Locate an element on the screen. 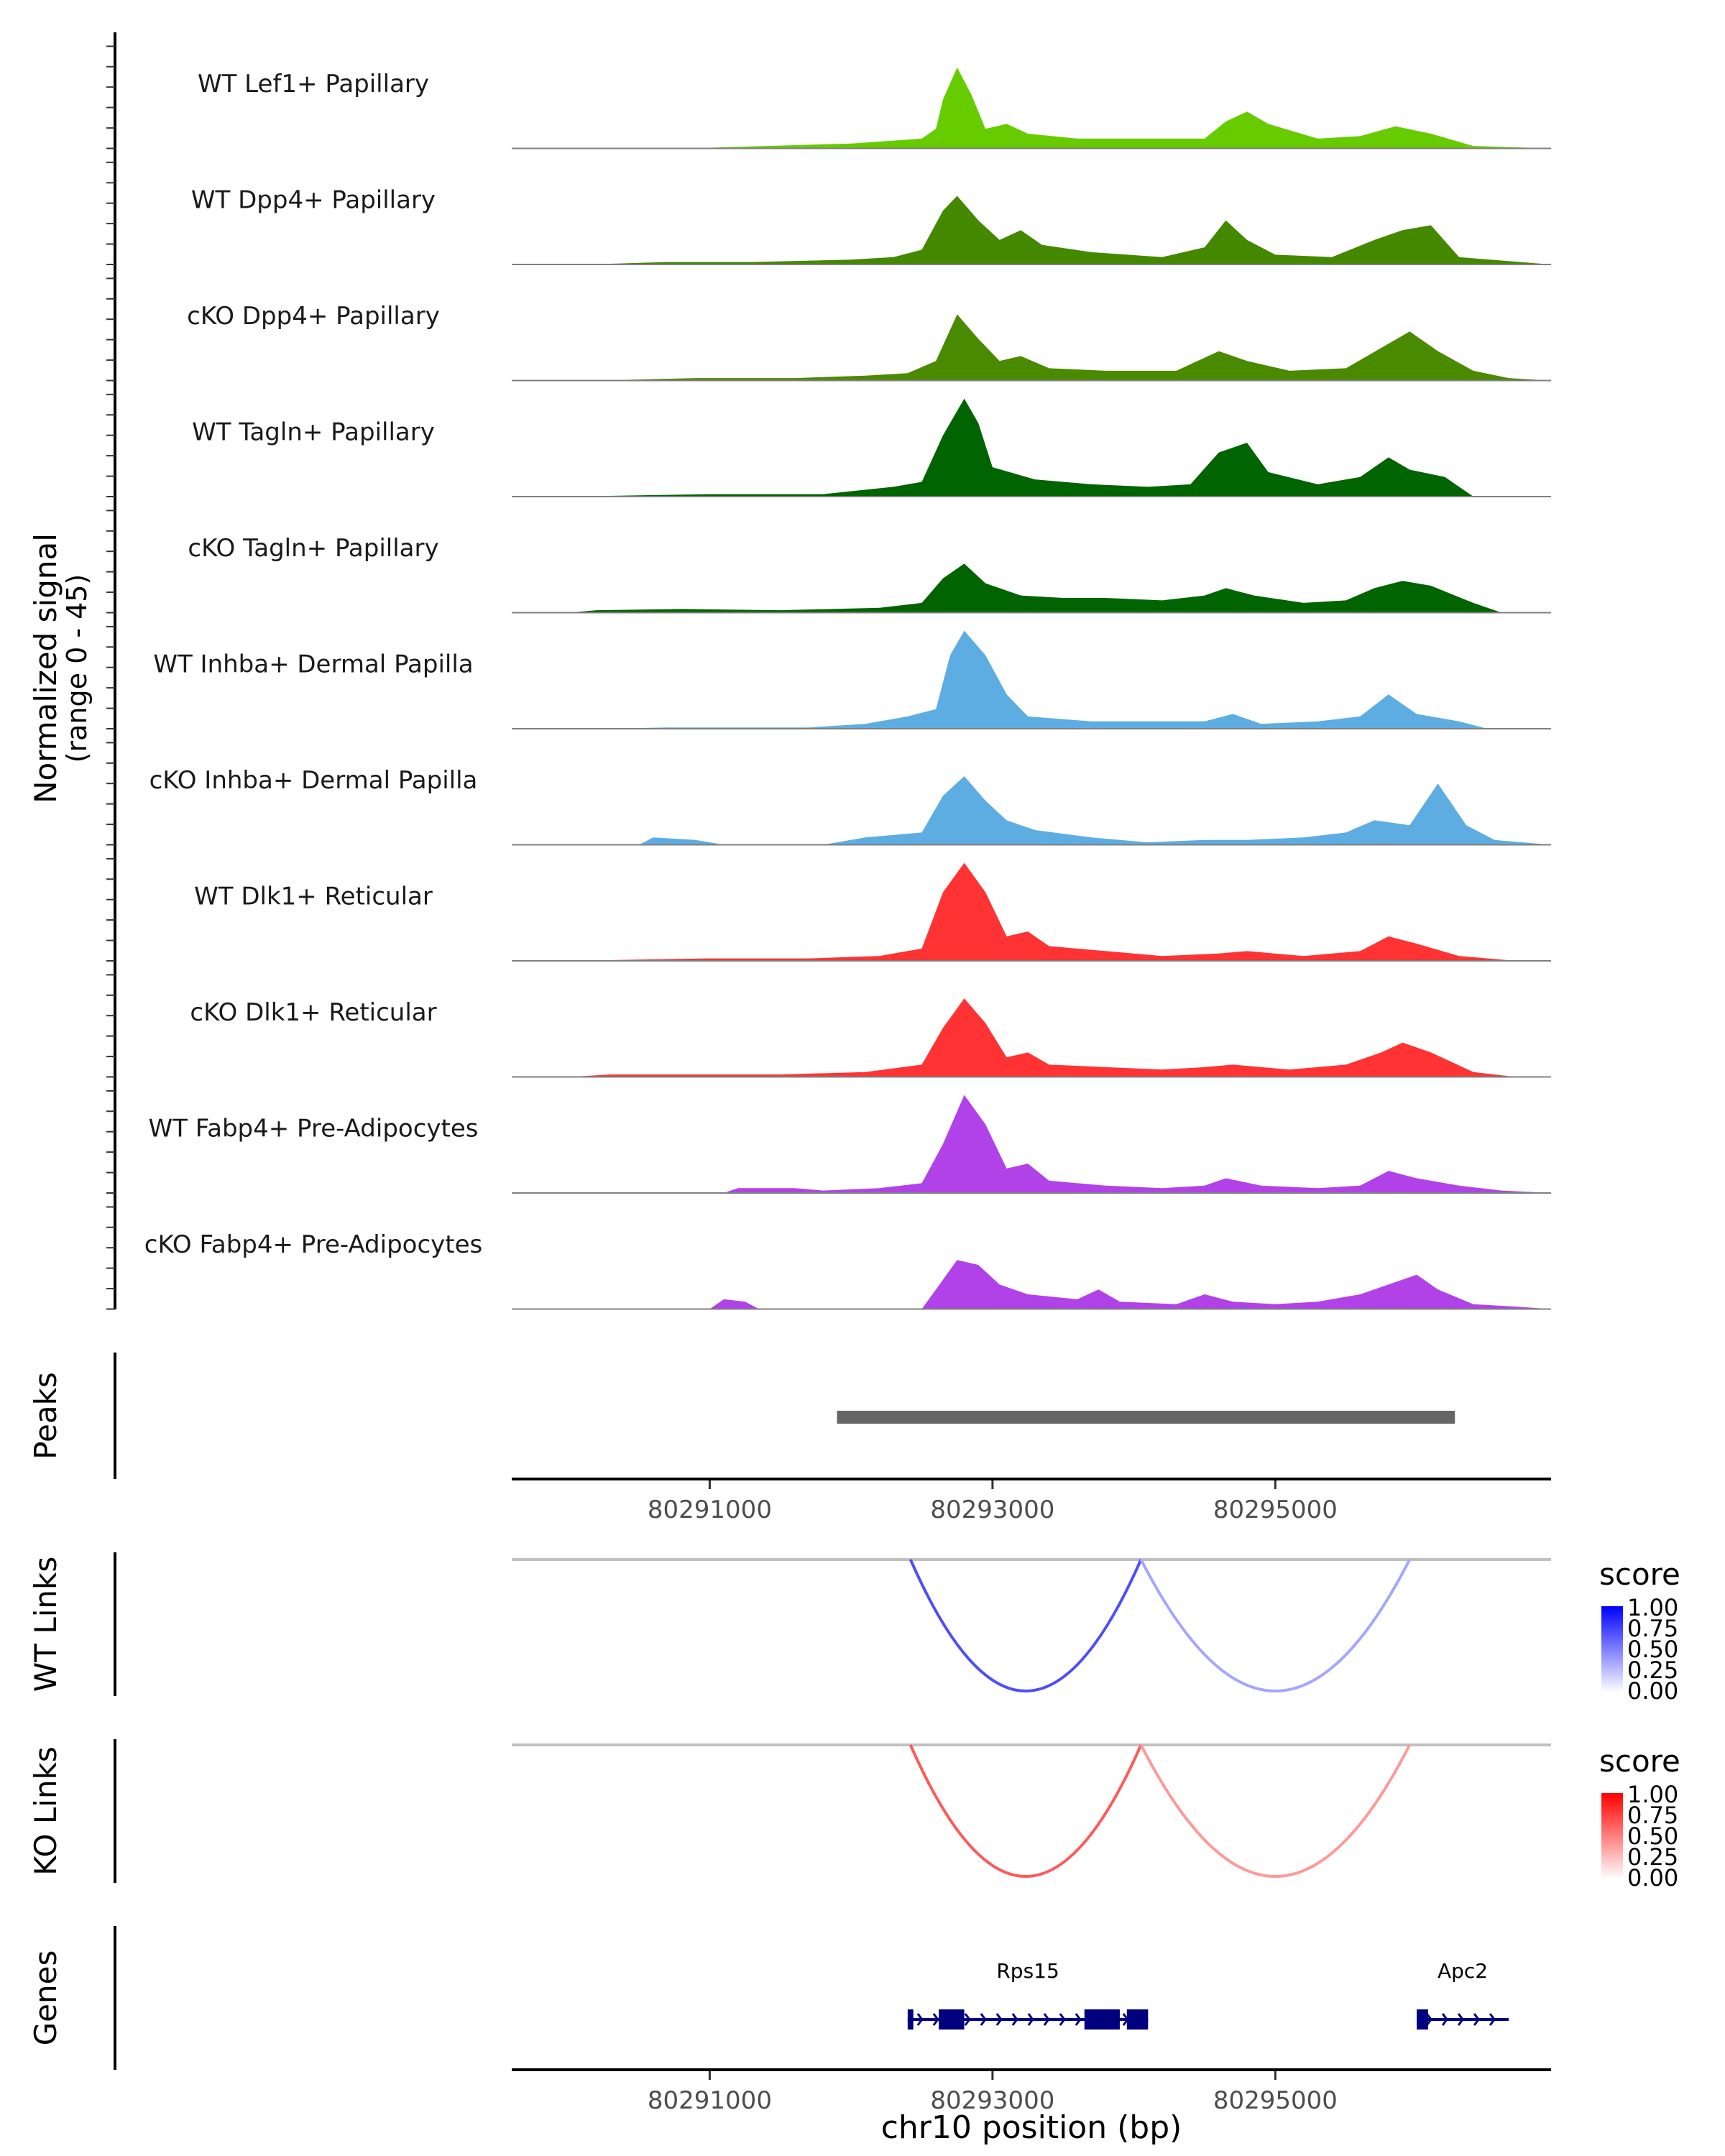 This screenshot has height=2156, width=1725. wt-links-legend: score 1.000.750.500.250.00 is located at coordinates (1639, 1631).